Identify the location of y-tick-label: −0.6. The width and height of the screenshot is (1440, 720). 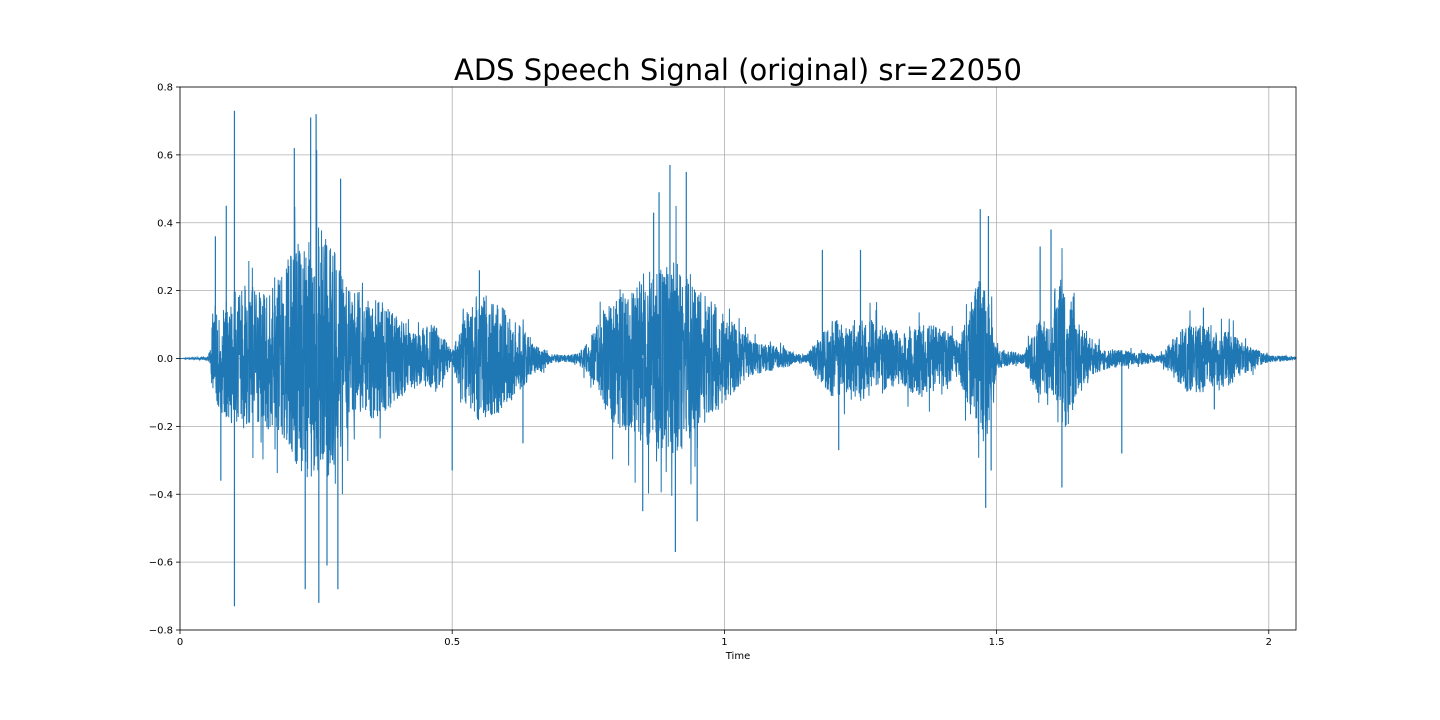
(161, 563).